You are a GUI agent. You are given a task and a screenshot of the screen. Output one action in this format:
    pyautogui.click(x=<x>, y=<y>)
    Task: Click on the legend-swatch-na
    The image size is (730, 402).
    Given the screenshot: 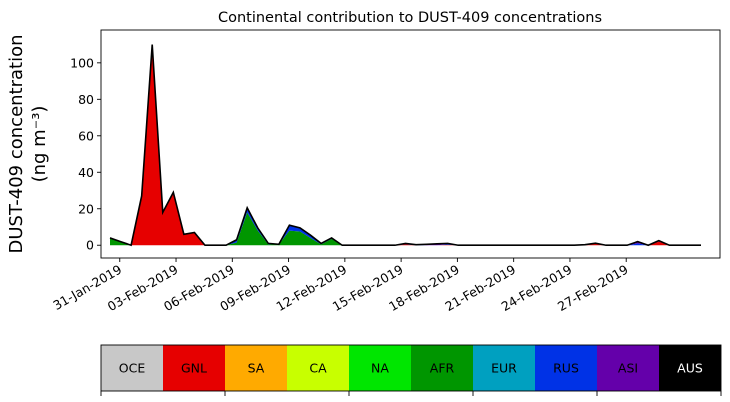 What is the action you would take?
    pyautogui.click(x=380, y=368)
    